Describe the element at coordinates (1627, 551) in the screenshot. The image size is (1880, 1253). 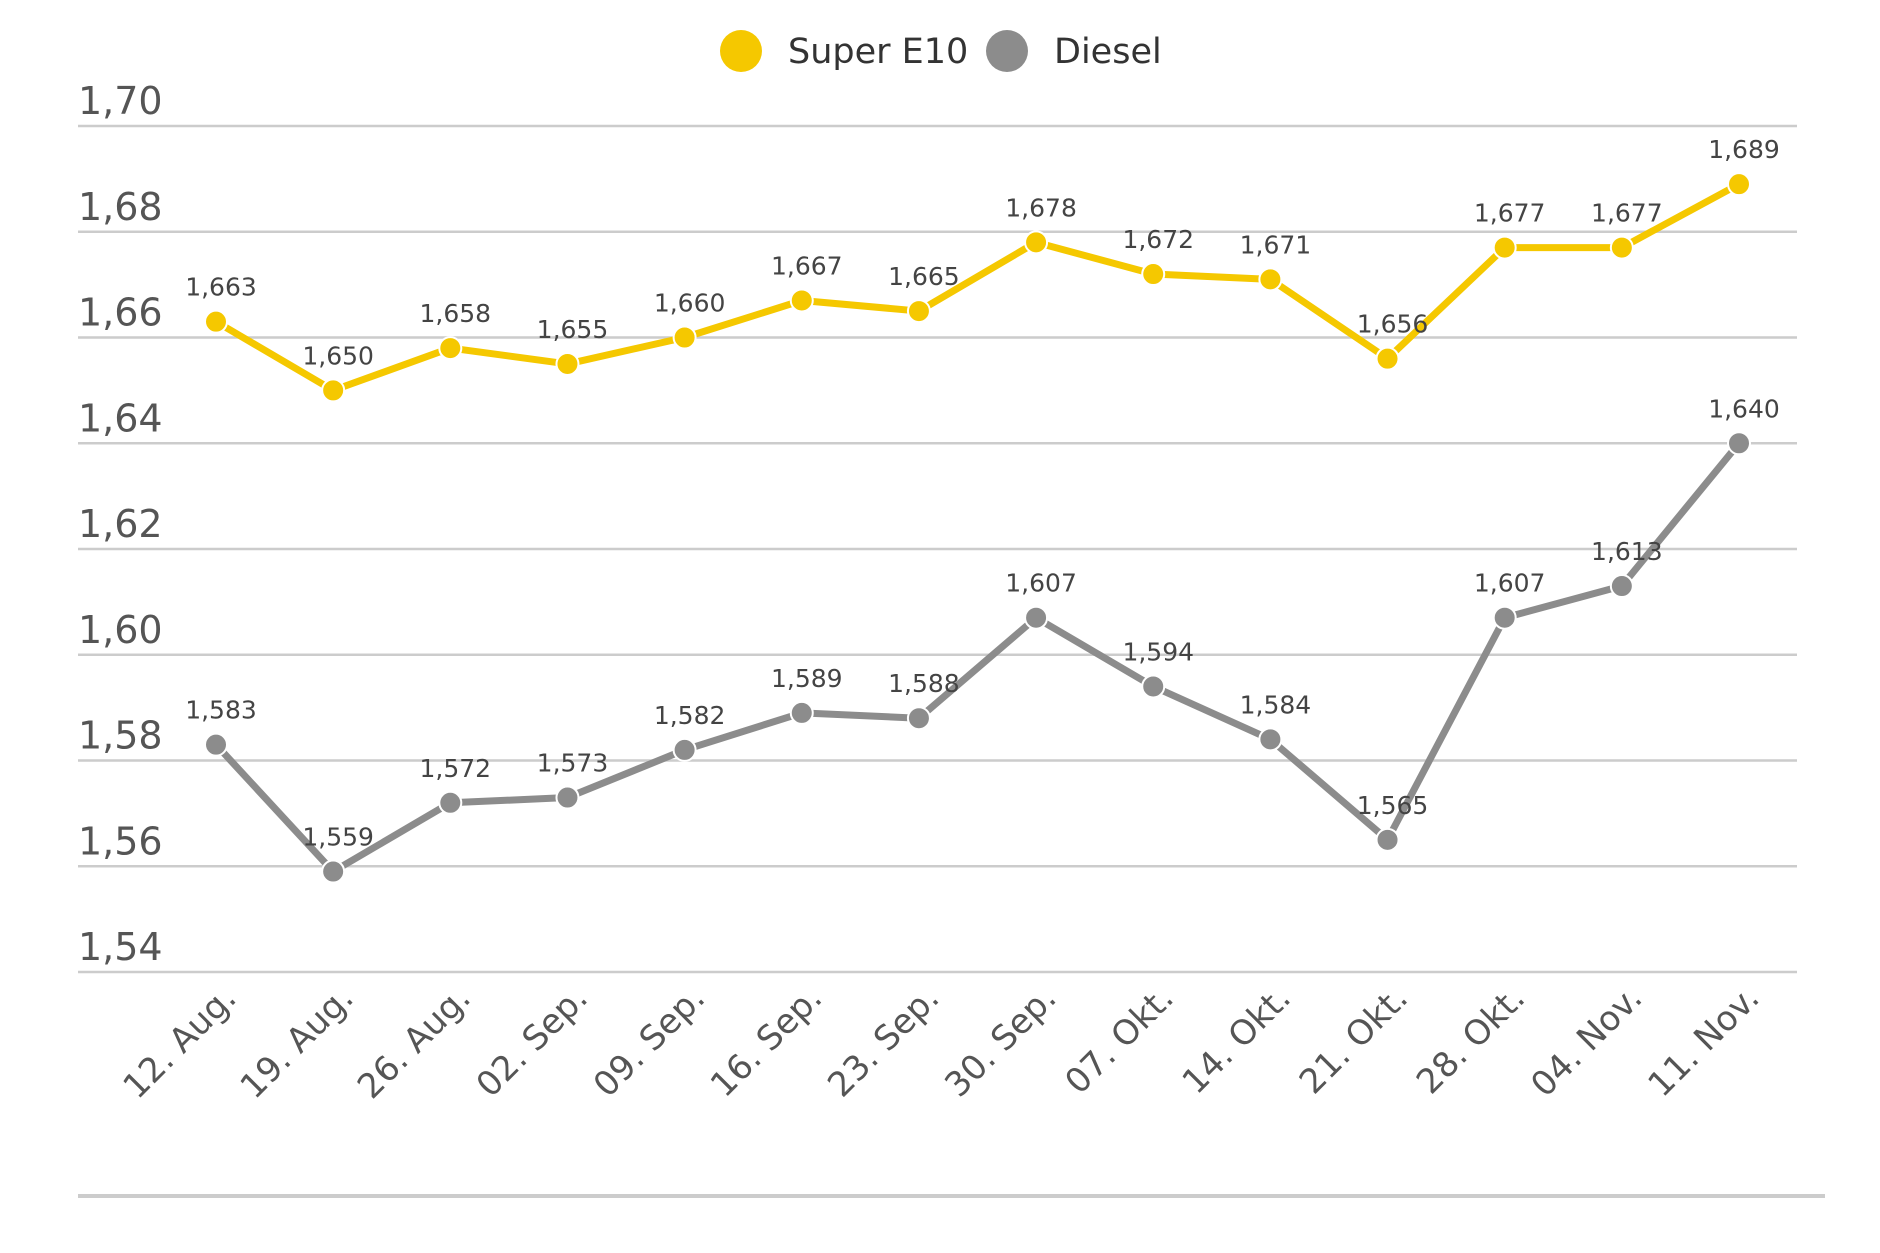
I see `data-label: 1,613` at that location.